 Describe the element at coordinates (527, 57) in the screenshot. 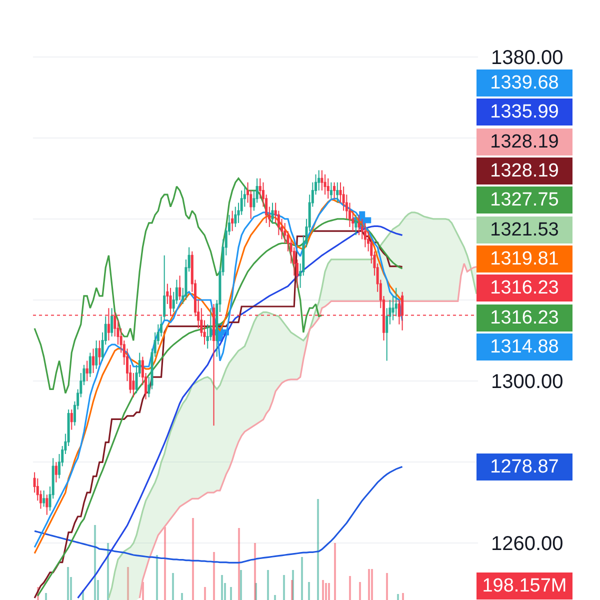

I see `y-tick-label: 1380.00` at that location.